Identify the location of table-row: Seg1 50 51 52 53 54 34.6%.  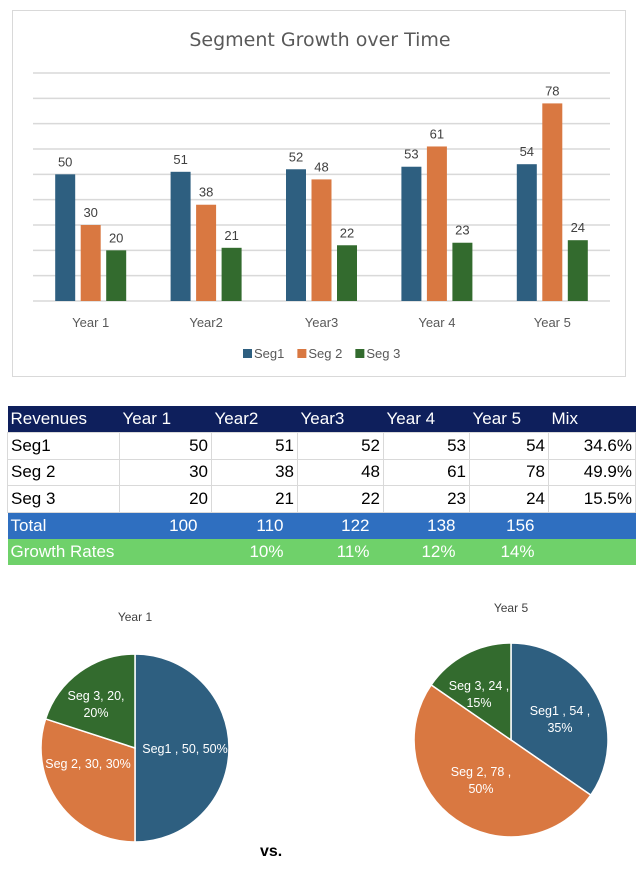
(321, 446).